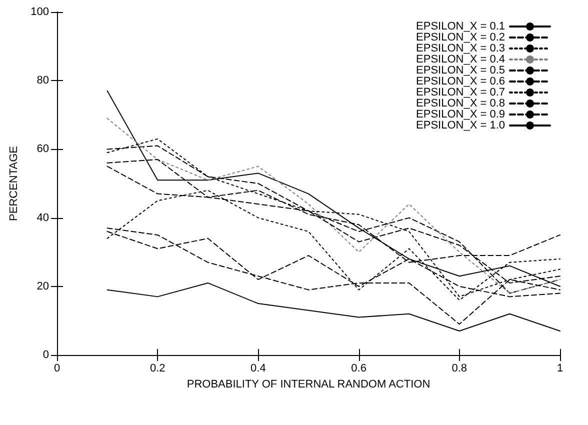 The image size is (588, 425). Describe the element at coordinates (460, 104) in the screenshot. I see `legend-label: EPSILON_X = 0.8` at that location.